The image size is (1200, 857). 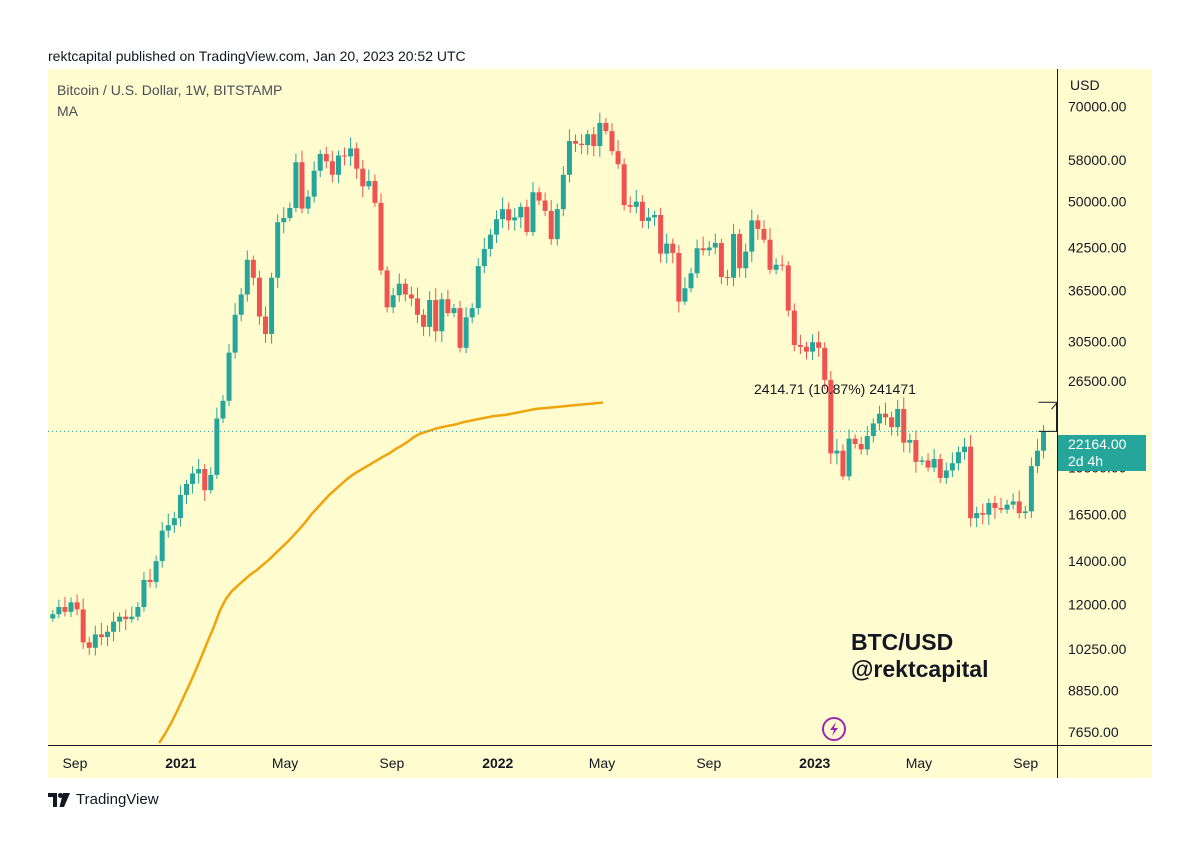 I want to click on tradingview-logo: TradingView, so click(x=103, y=799).